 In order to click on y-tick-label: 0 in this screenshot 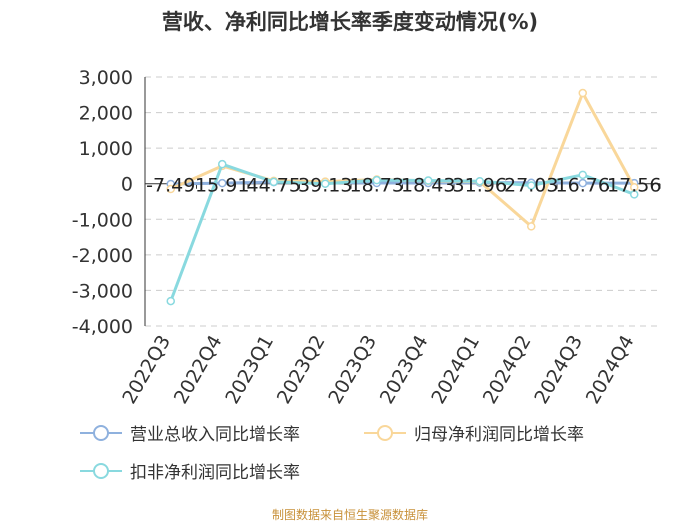, I will do `click(127, 185)`.